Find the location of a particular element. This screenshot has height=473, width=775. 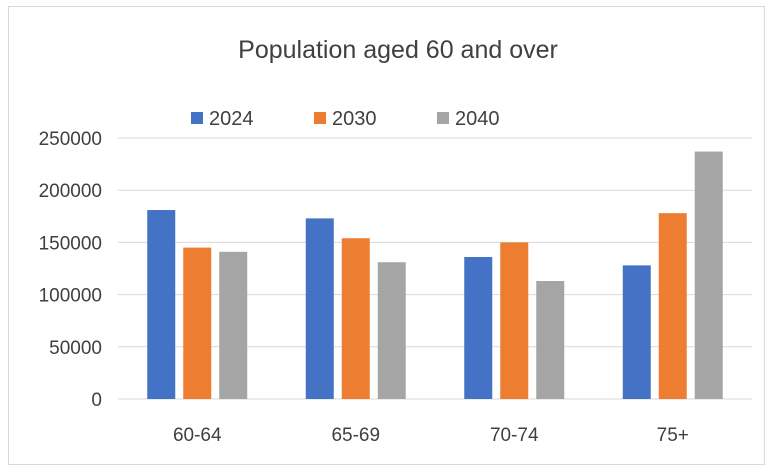

y-axis: 0 50000 100000 150000 200000 250000 is located at coordinates (70, 270).